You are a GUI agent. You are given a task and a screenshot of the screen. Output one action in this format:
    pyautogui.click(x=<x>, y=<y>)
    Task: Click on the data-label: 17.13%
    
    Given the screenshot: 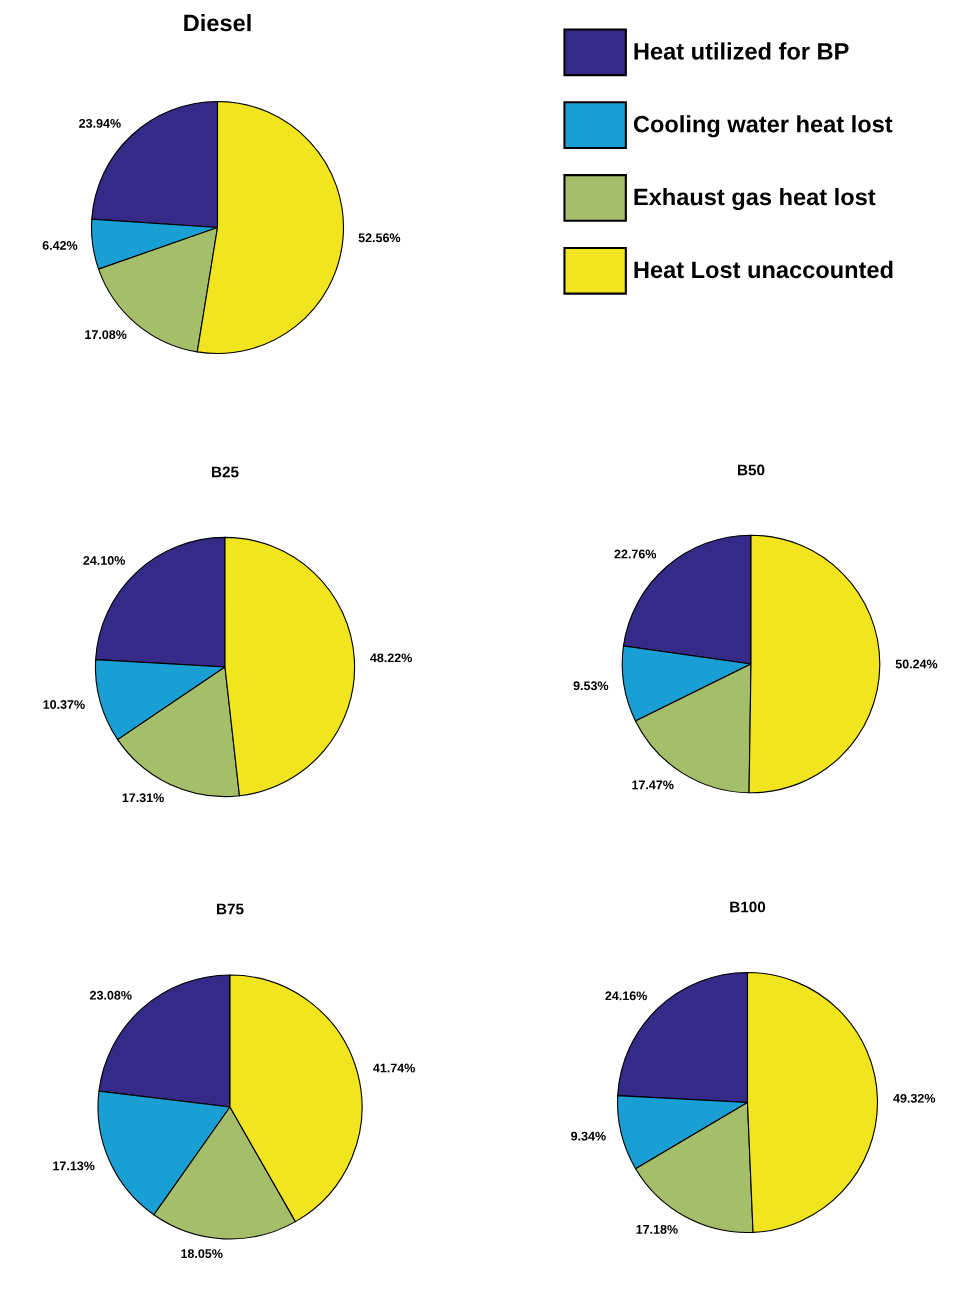 What is the action you would take?
    pyautogui.click(x=74, y=1166)
    